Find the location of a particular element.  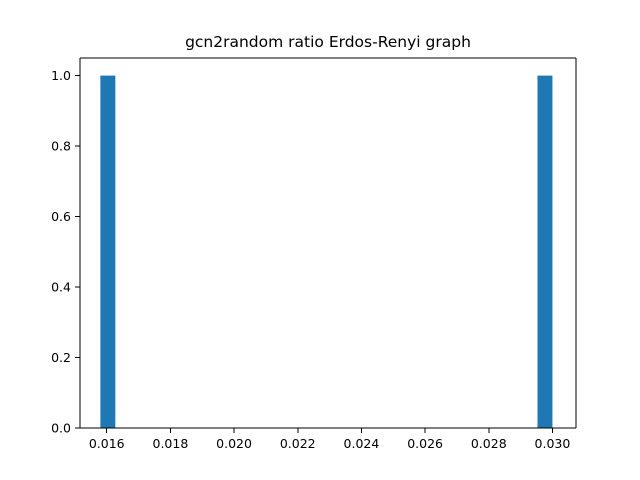

x-tick-label: 0.030 is located at coordinates (553, 443).